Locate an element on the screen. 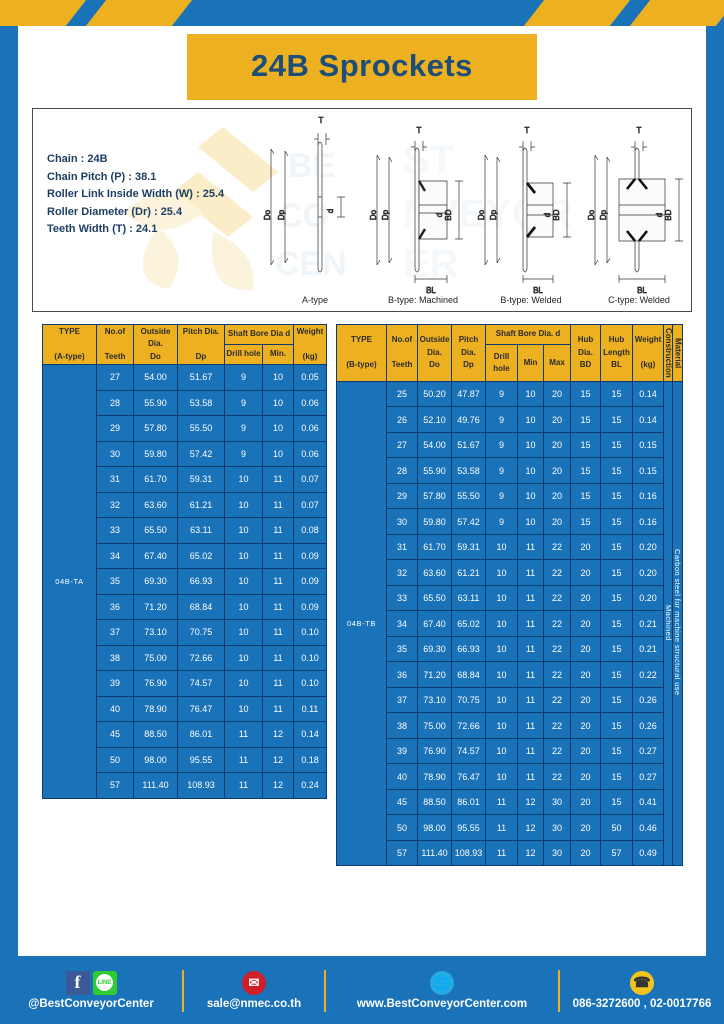 This screenshot has width=724, height=1024. cell-pitch-dia: 86.01 is located at coordinates (201, 734).